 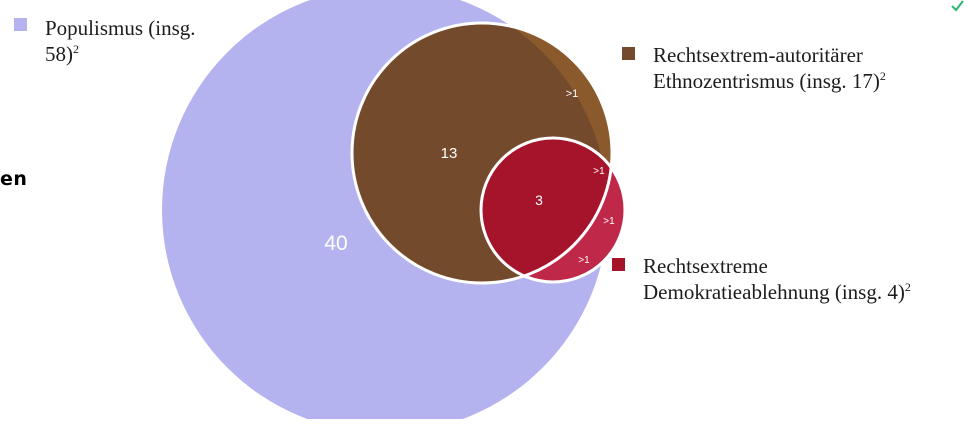 What do you see at coordinates (572, 94) in the screenshot?
I see `label-ethno-only: >1` at bounding box center [572, 94].